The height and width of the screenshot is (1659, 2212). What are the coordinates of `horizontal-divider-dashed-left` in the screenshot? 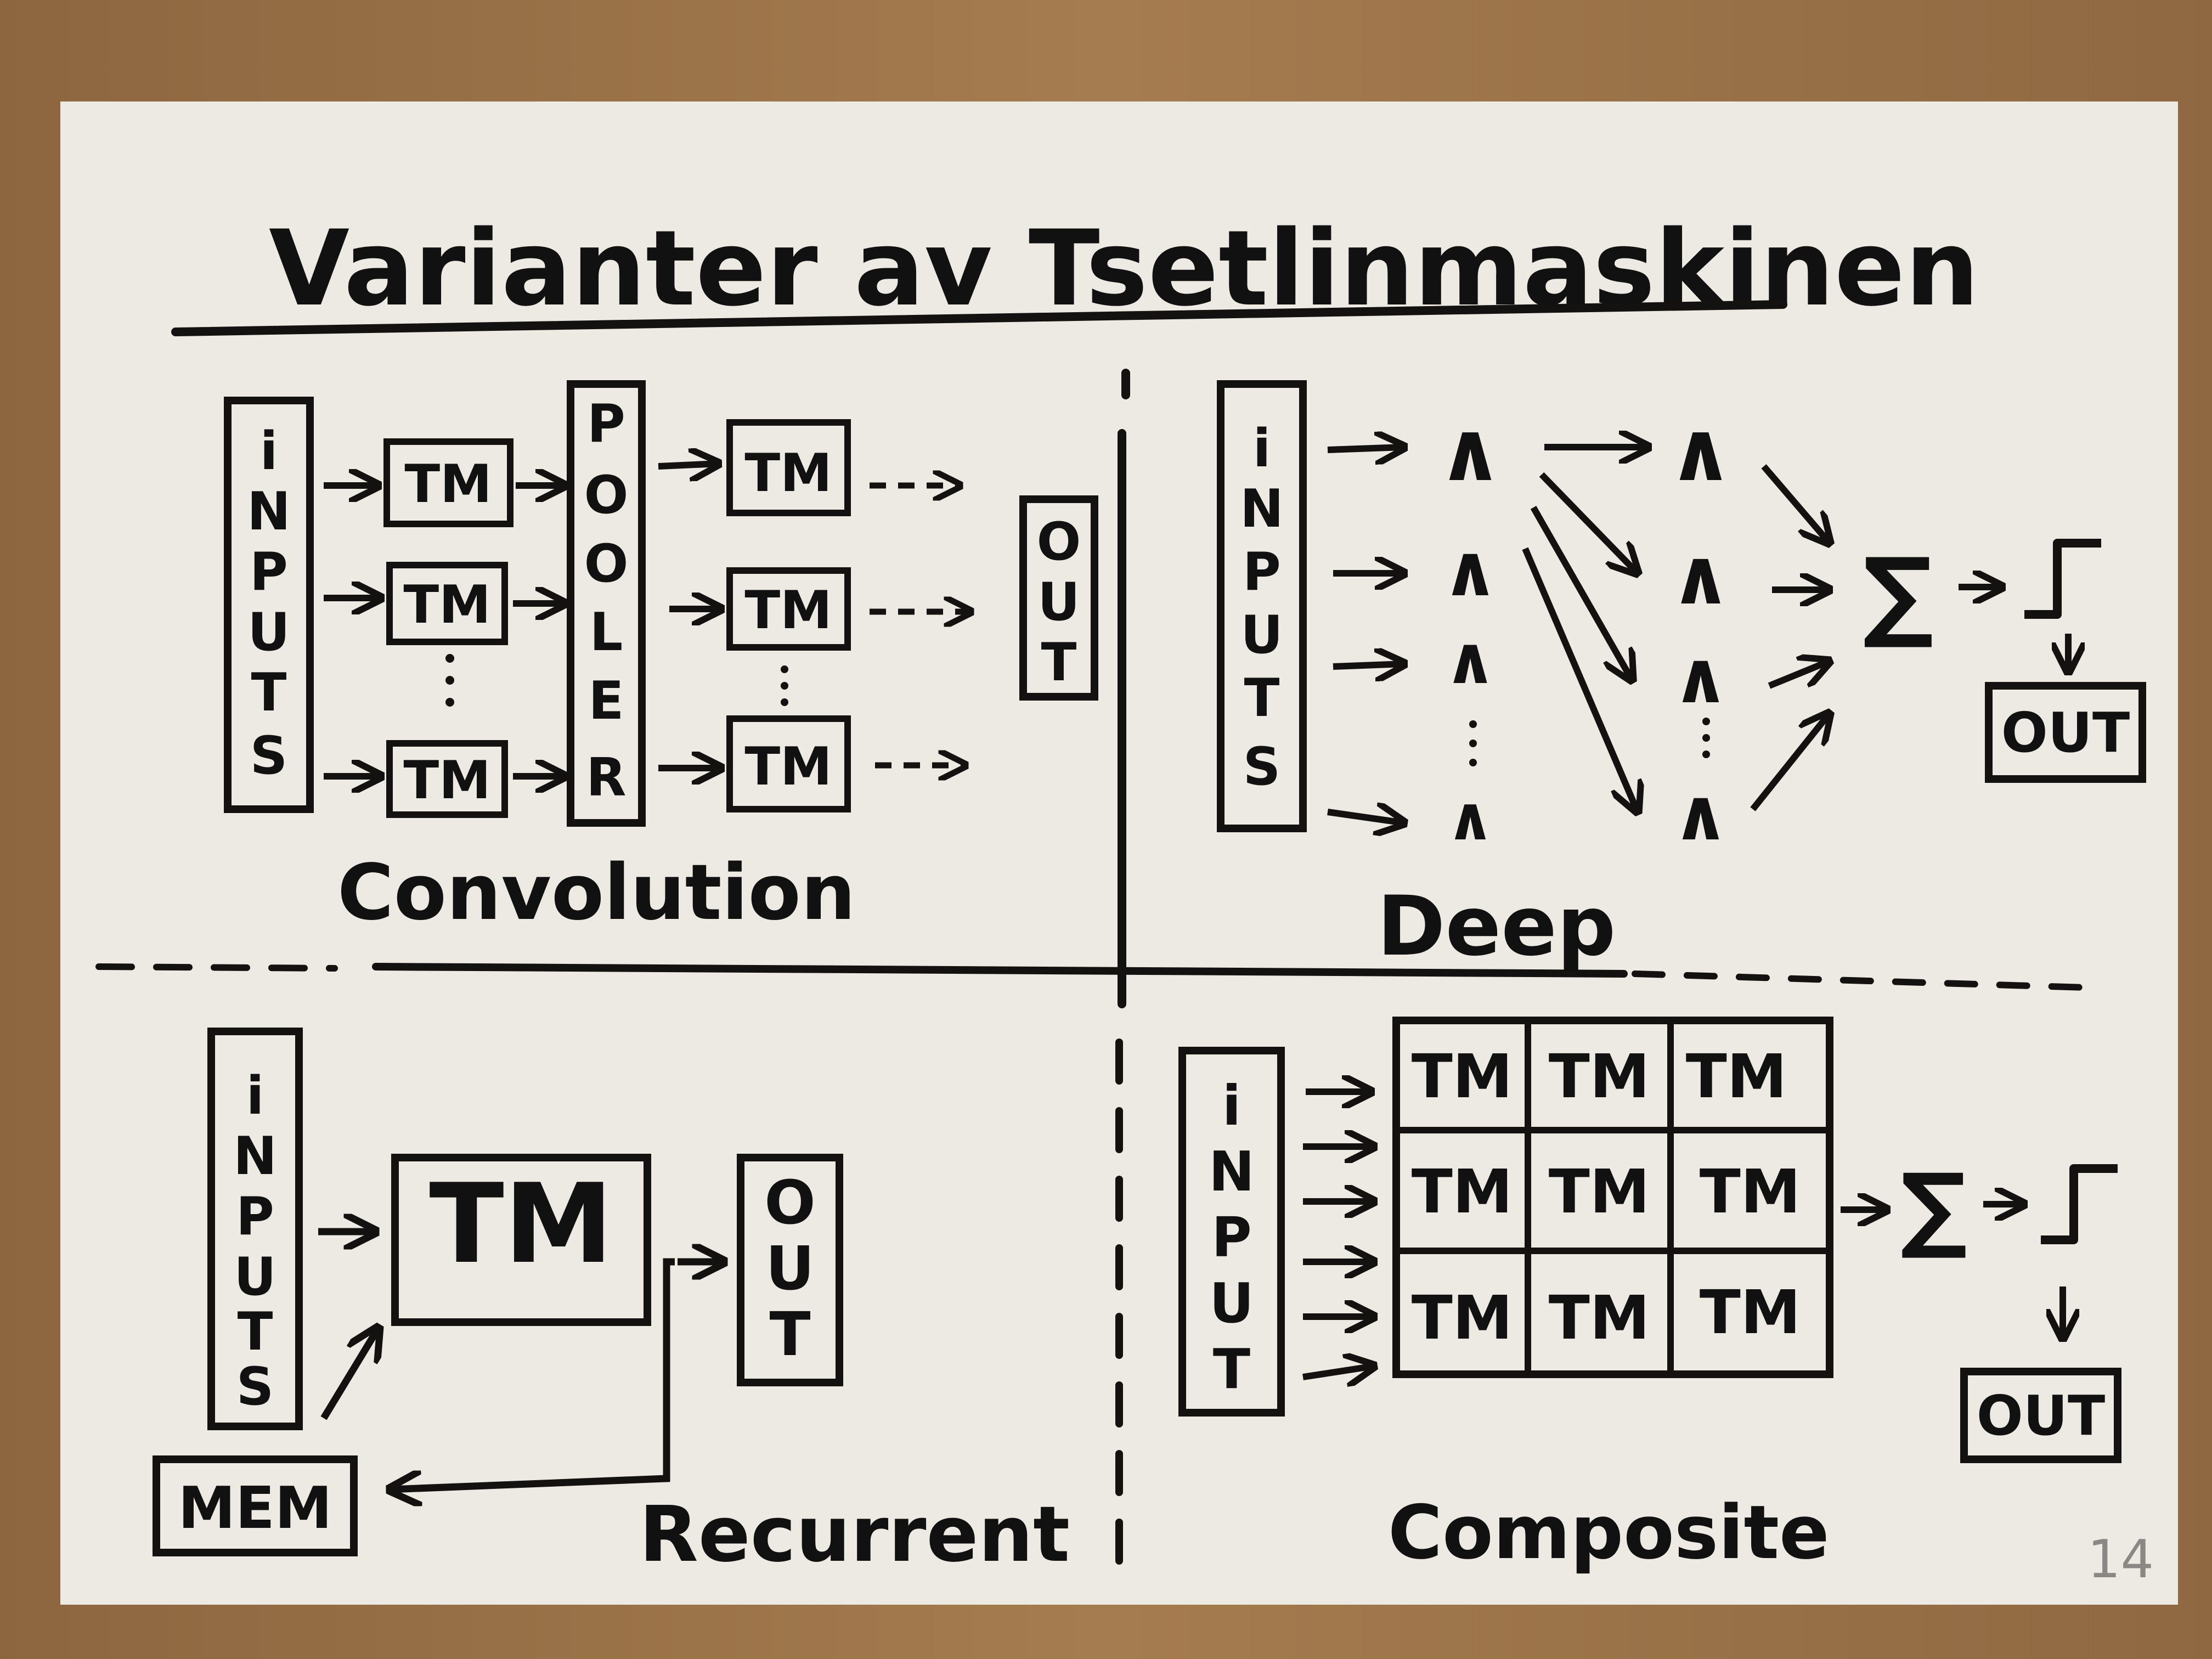 It's located at (216, 967).